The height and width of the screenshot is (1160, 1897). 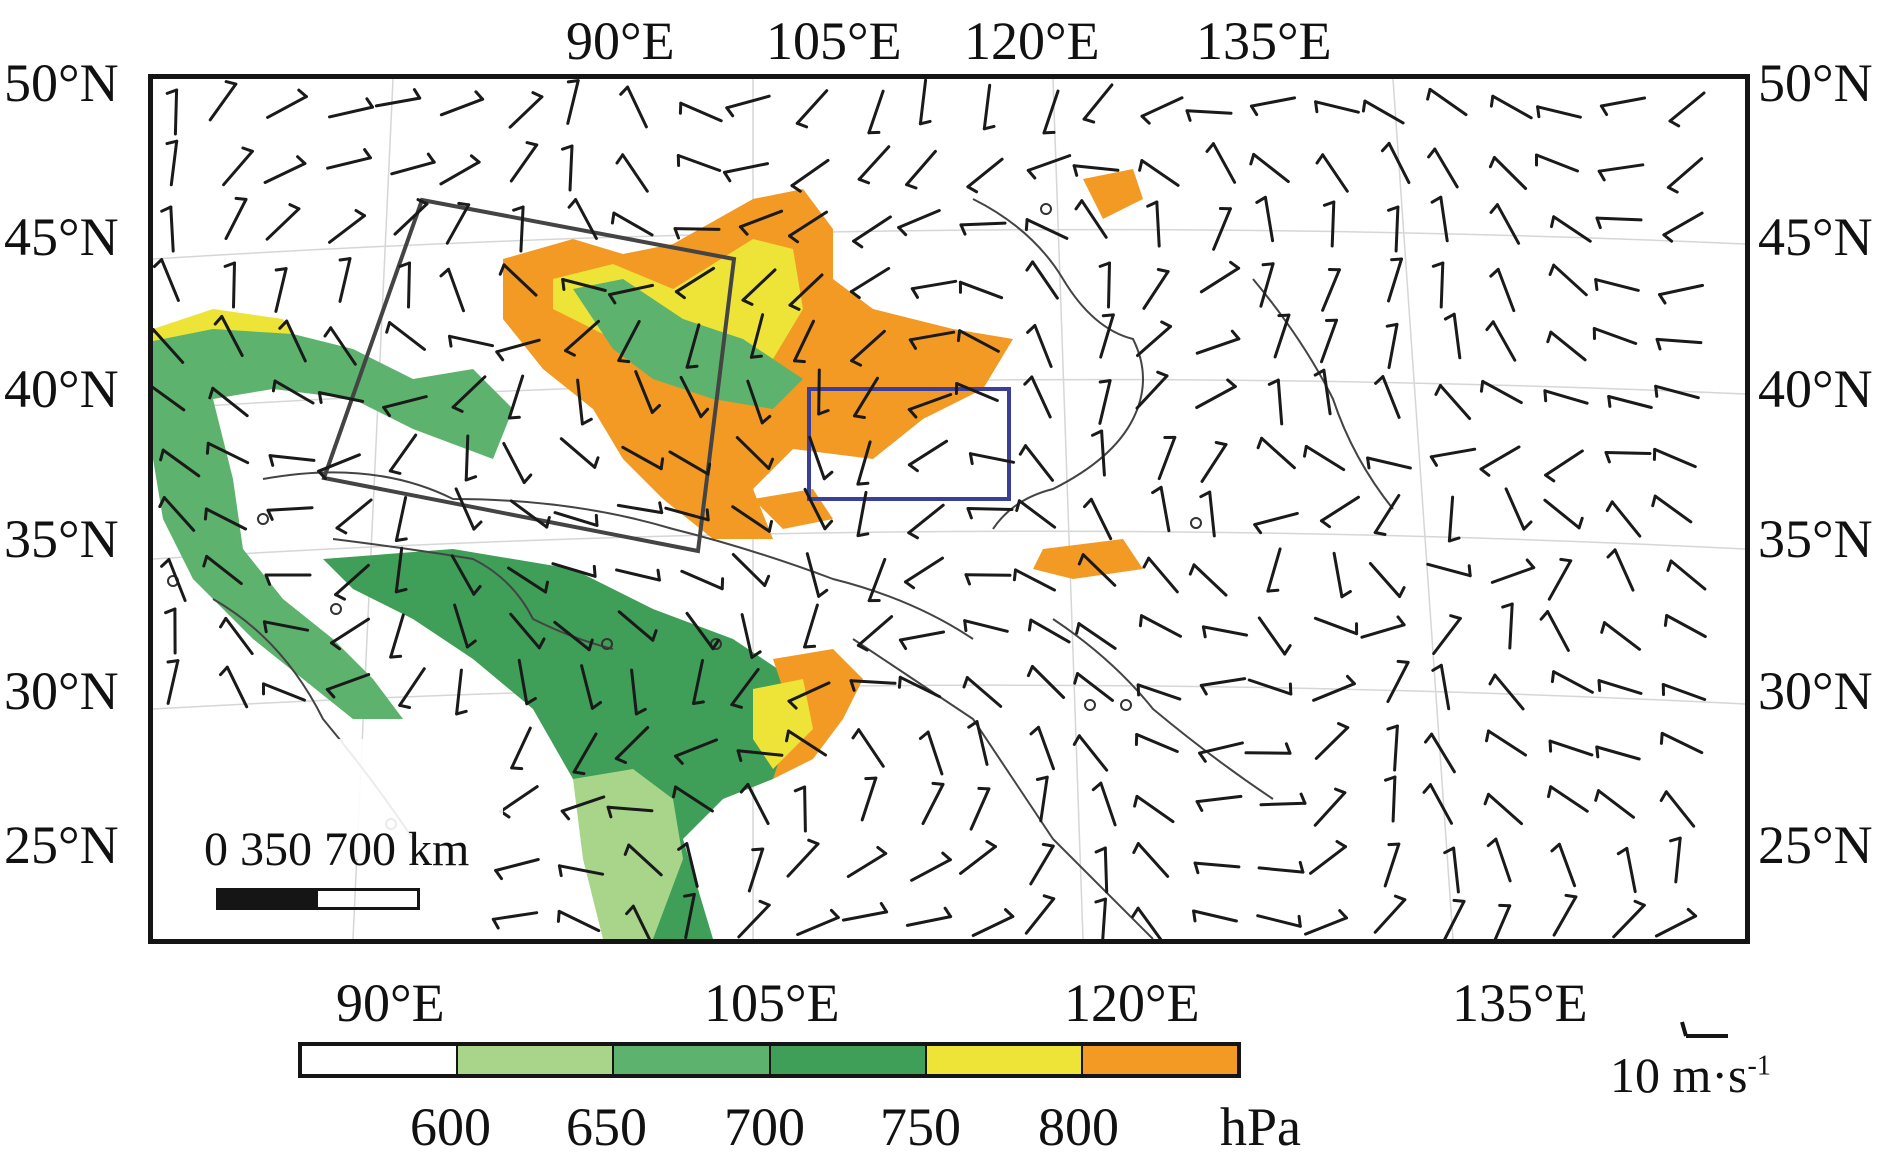 What do you see at coordinates (1520, 1003) in the screenshot?
I see `bottom-lon-label-135: 135°E` at bounding box center [1520, 1003].